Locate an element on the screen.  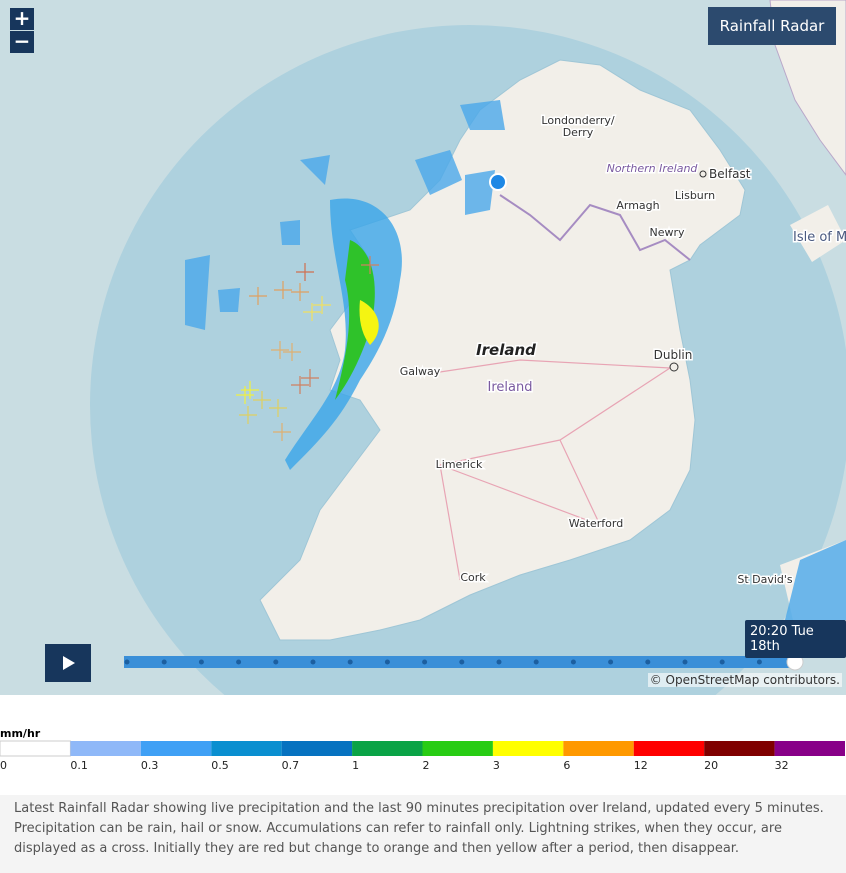
place-label: Lisburn is located at coordinates (695, 195).